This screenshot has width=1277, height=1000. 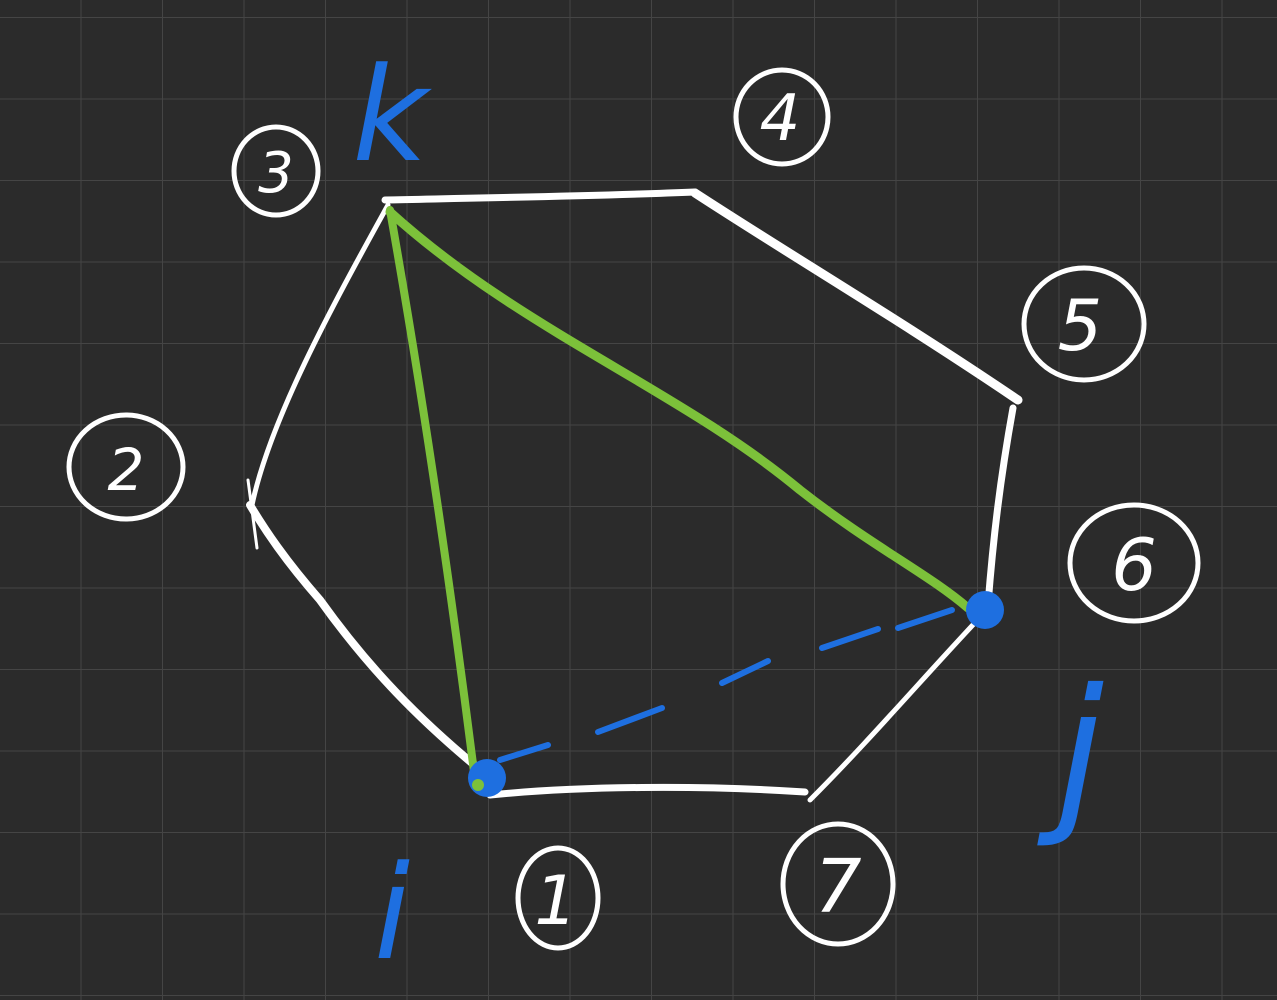 I want to click on vertex-label-2: 2, so click(x=126, y=467).